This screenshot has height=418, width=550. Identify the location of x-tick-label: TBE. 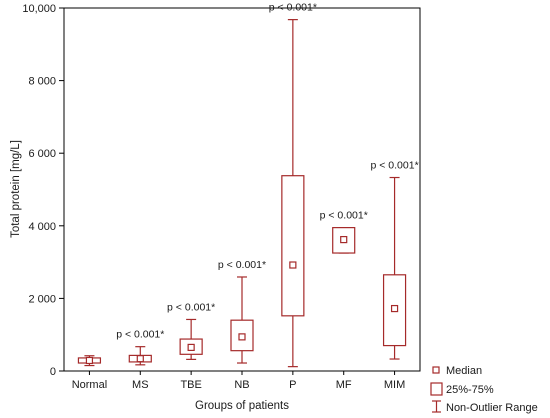
(190, 385).